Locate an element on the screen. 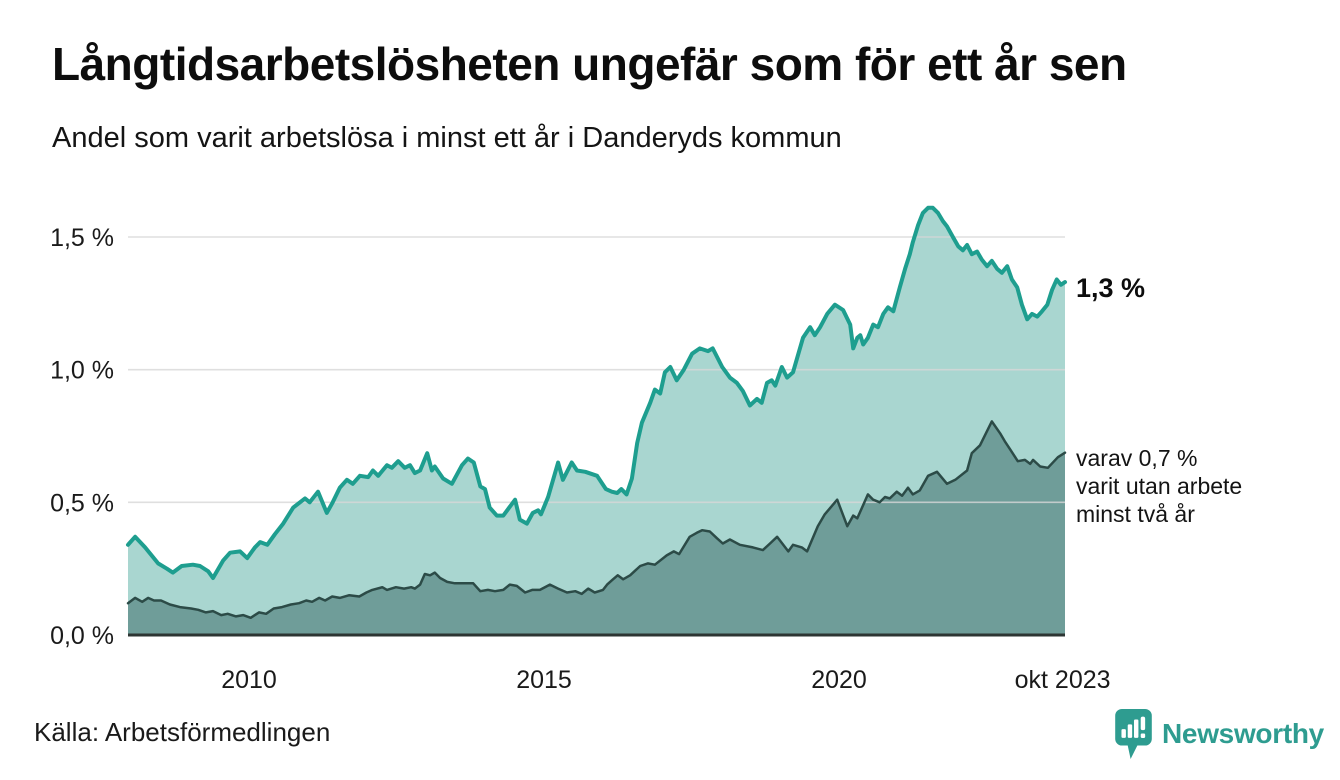 The width and height of the screenshot is (1340, 780). secondary-annotation-line3: minst två år is located at coordinates (1135, 514).